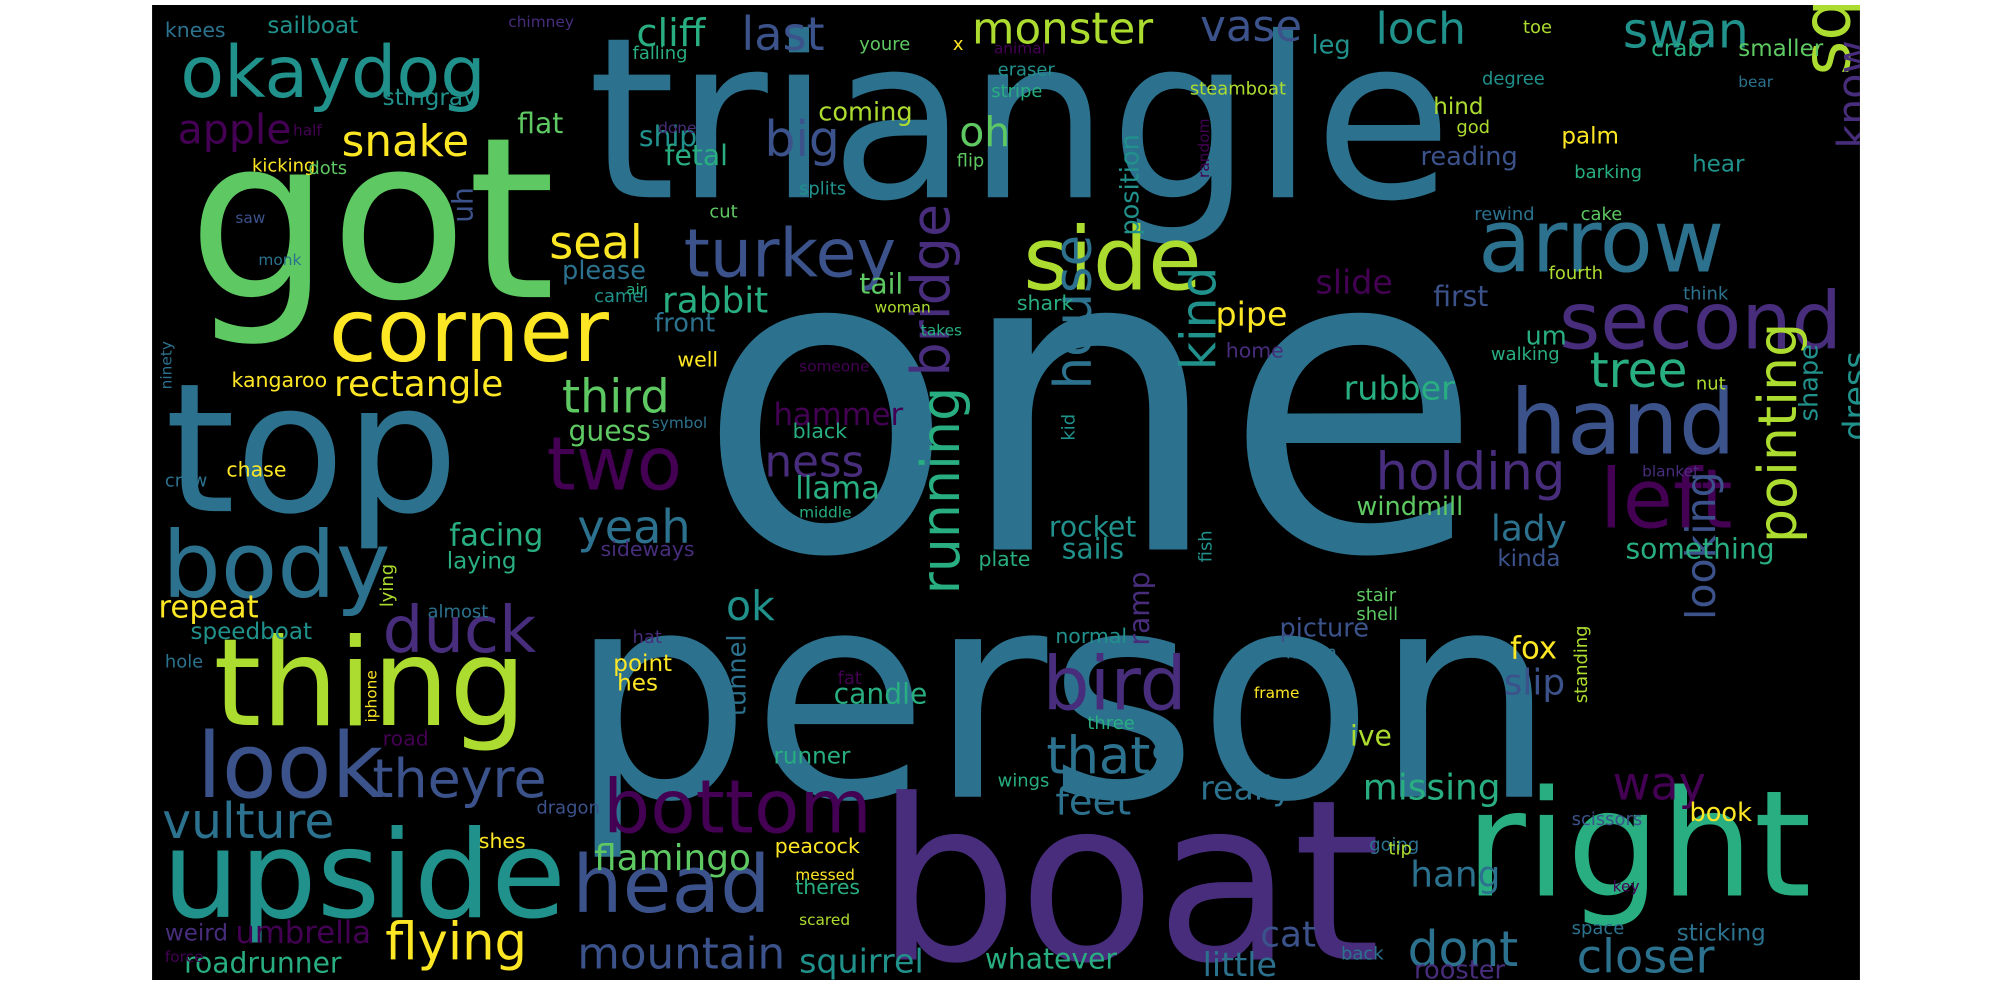  What do you see at coordinates (252, 632) in the screenshot?
I see `word-speedboat: speedboat` at bounding box center [252, 632].